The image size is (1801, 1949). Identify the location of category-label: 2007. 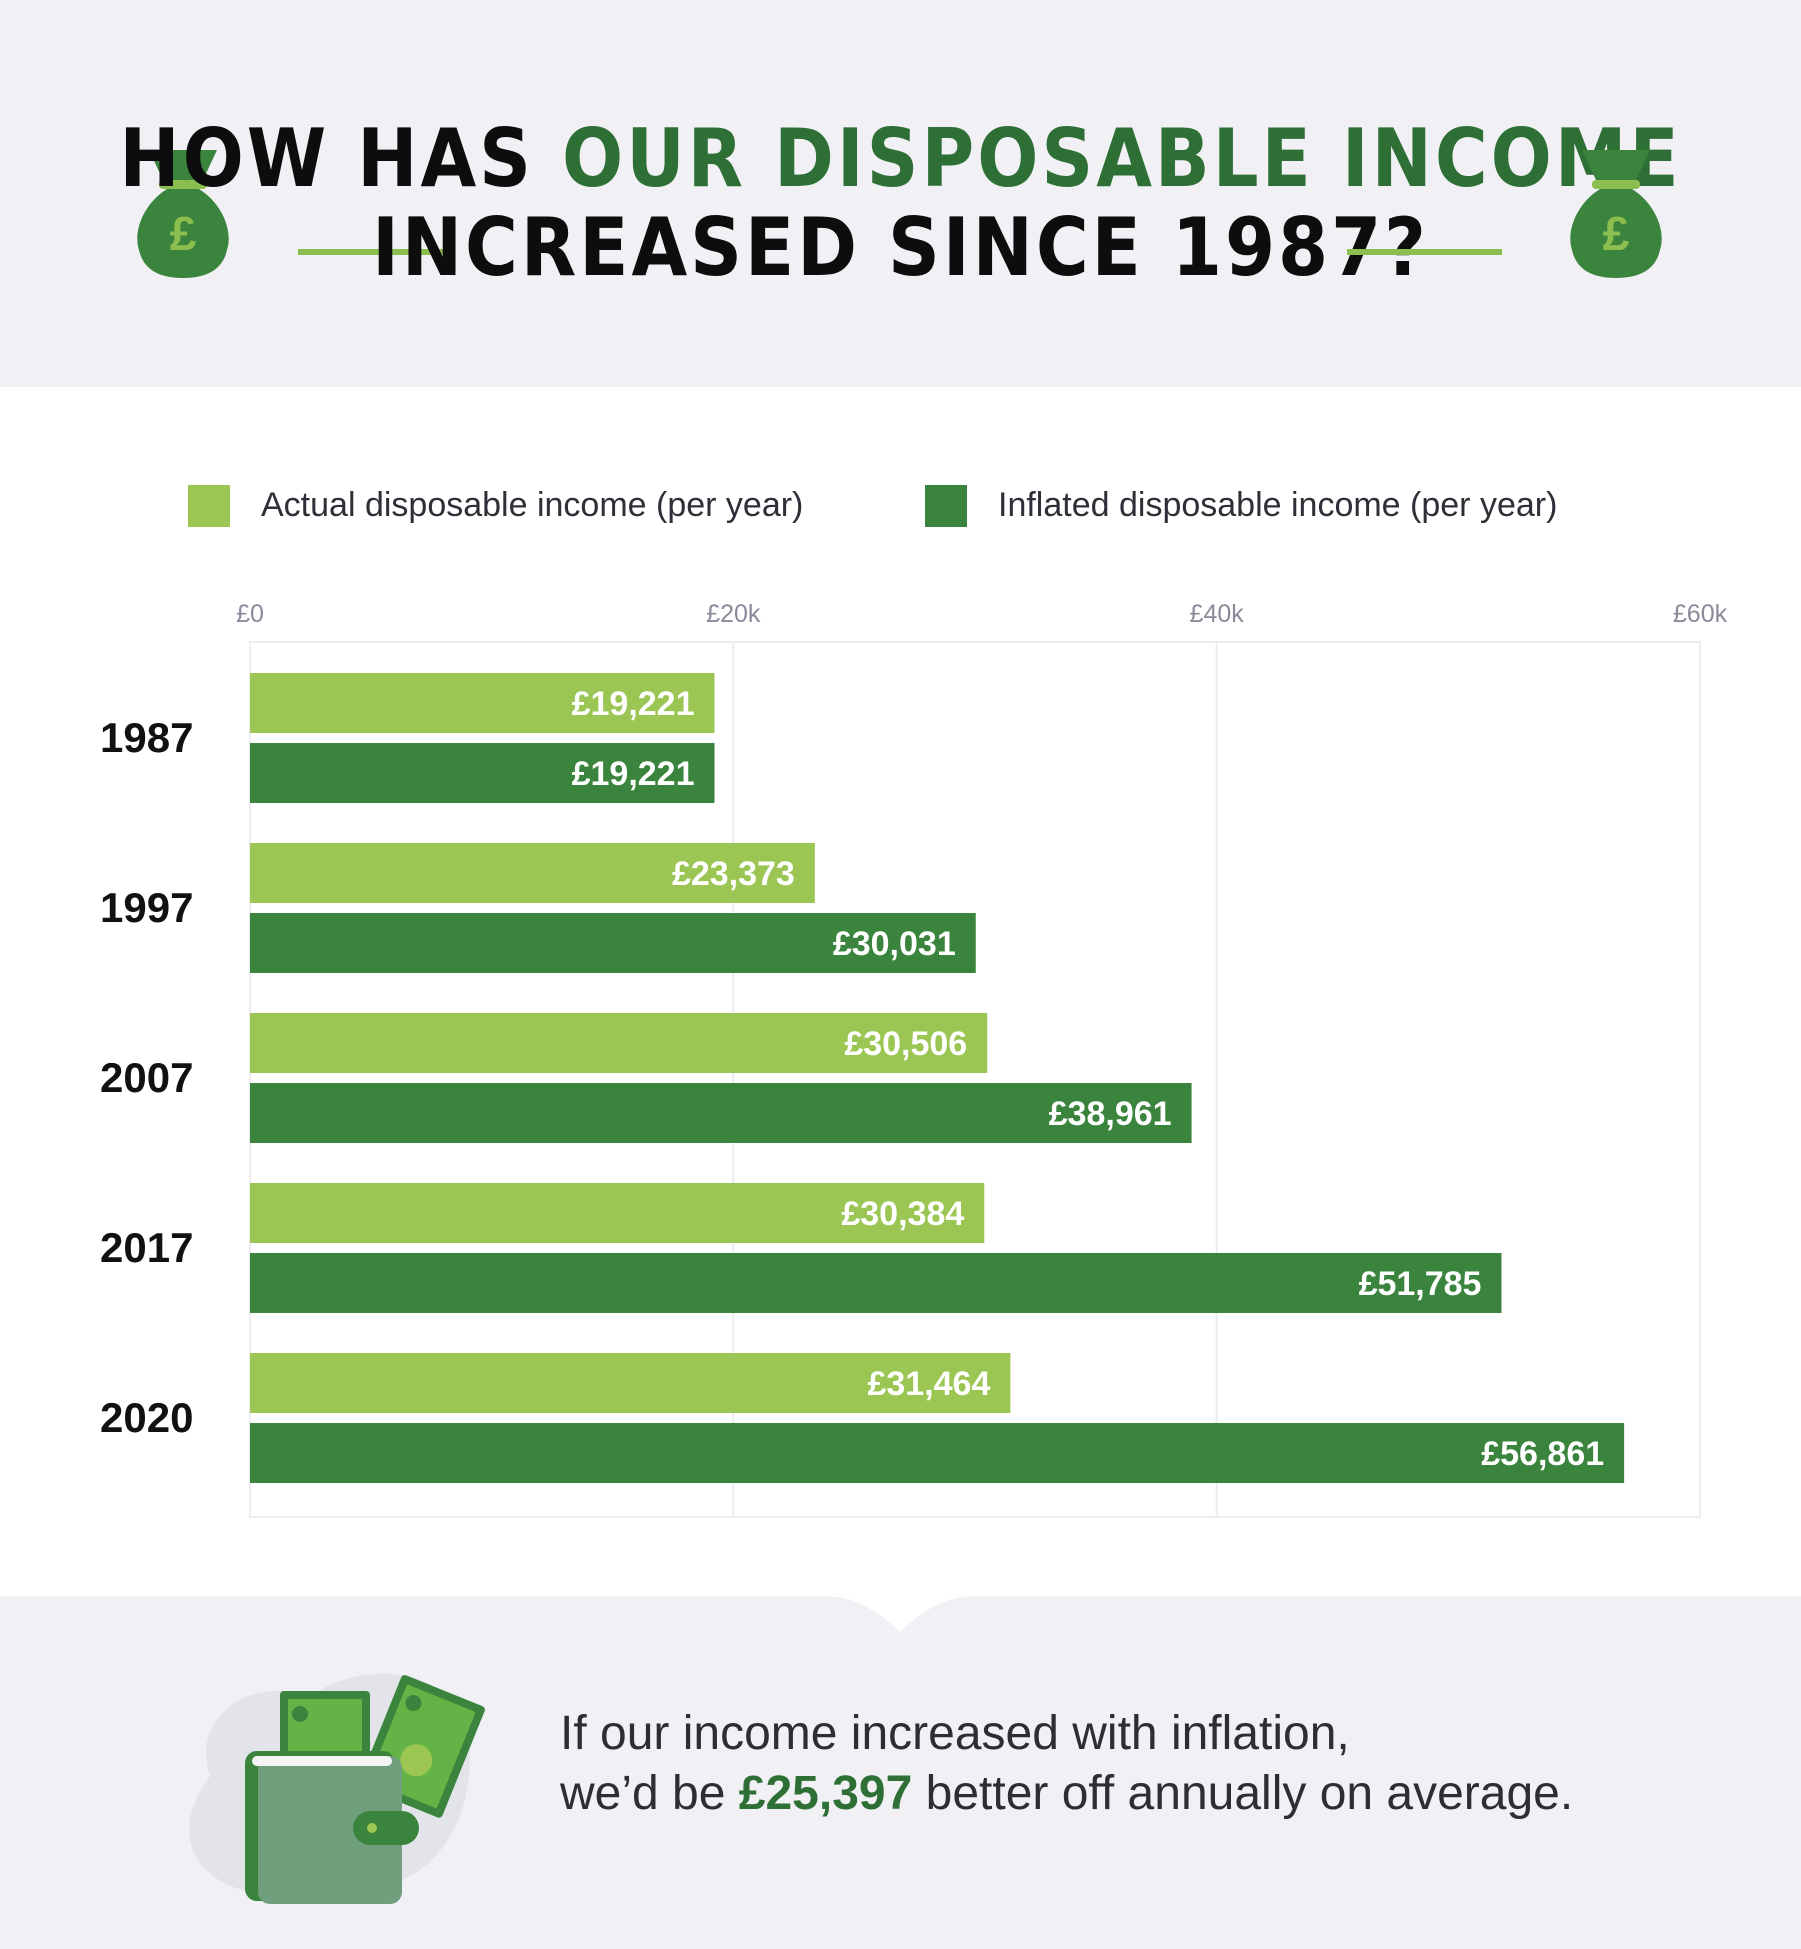
(146, 1077).